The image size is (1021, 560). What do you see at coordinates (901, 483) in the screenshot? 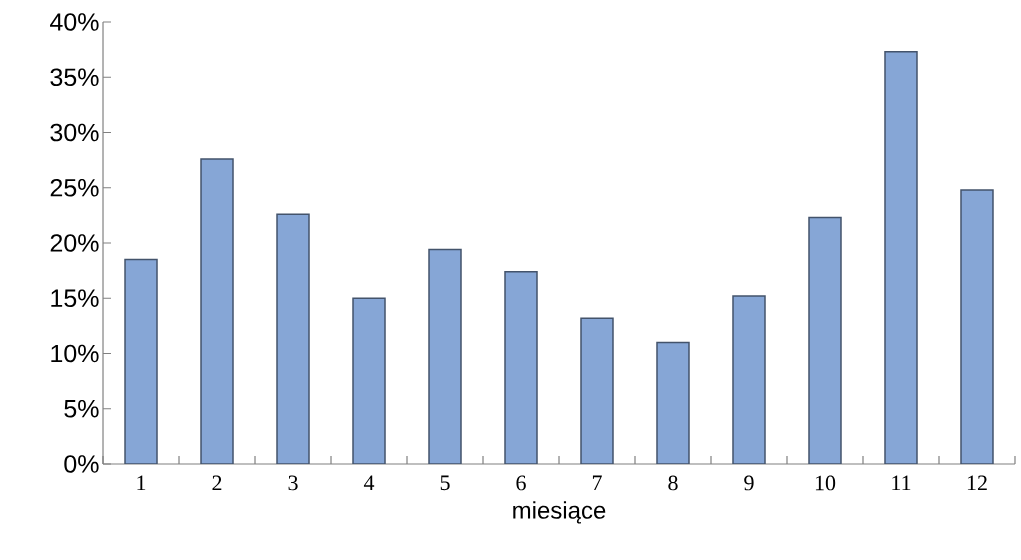
I see `x-tick-label: 11` at bounding box center [901, 483].